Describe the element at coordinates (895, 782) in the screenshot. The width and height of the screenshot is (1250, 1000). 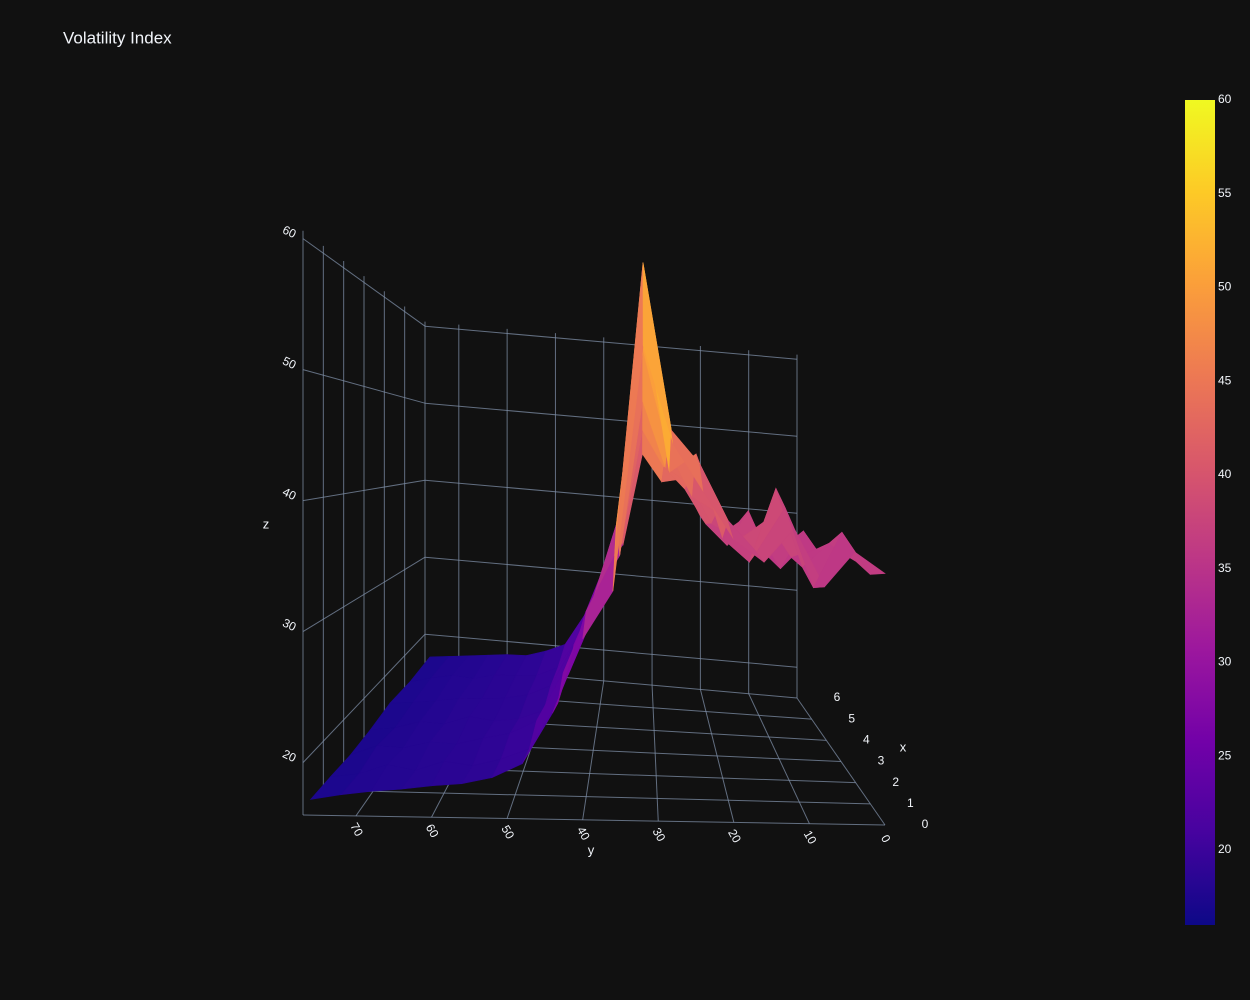
I see `x-tick-label: 2` at that location.